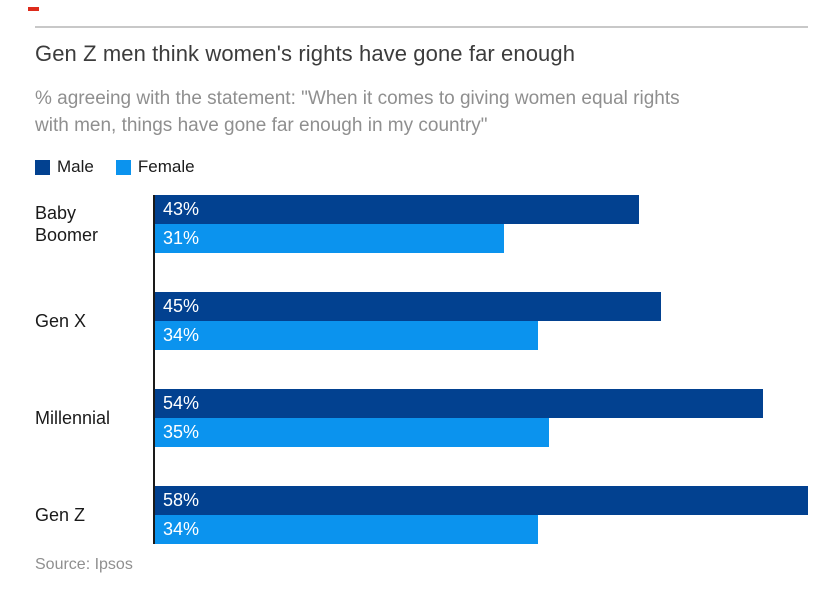 This screenshot has height=600, width=840. What do you see at coordinates (61, 321) in the screenshot?
I see `category-label: Gen X` at bounding box center [61, 321].